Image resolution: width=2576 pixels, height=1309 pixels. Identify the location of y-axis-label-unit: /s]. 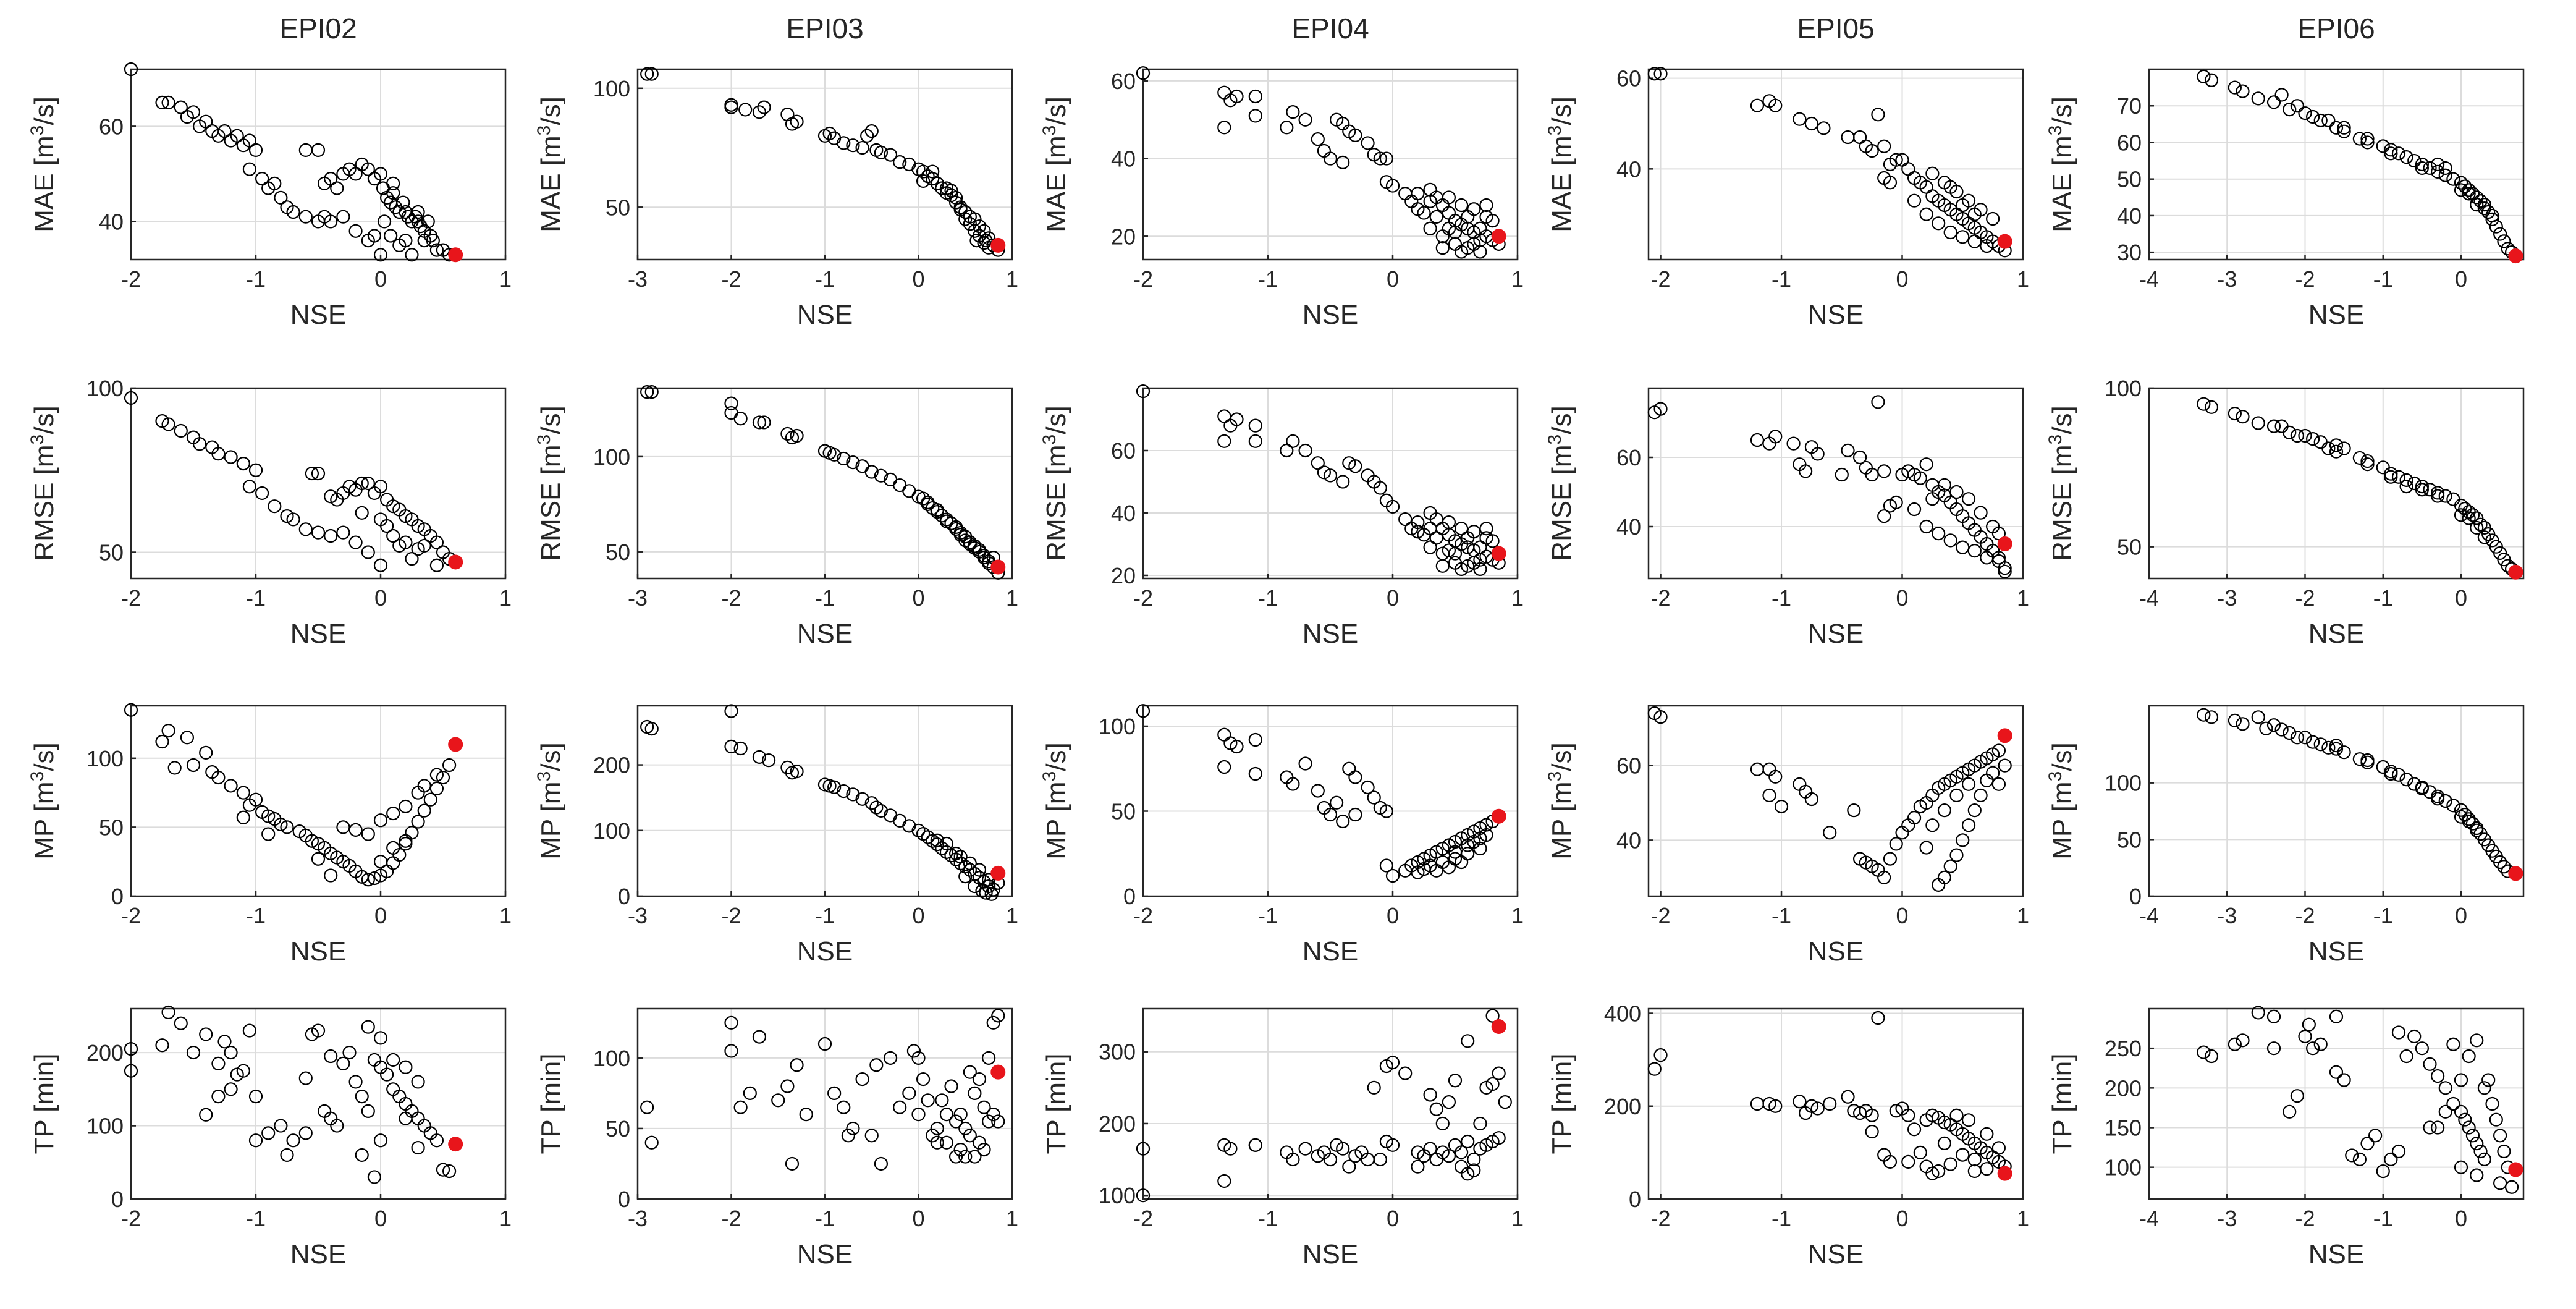
(551, 756).